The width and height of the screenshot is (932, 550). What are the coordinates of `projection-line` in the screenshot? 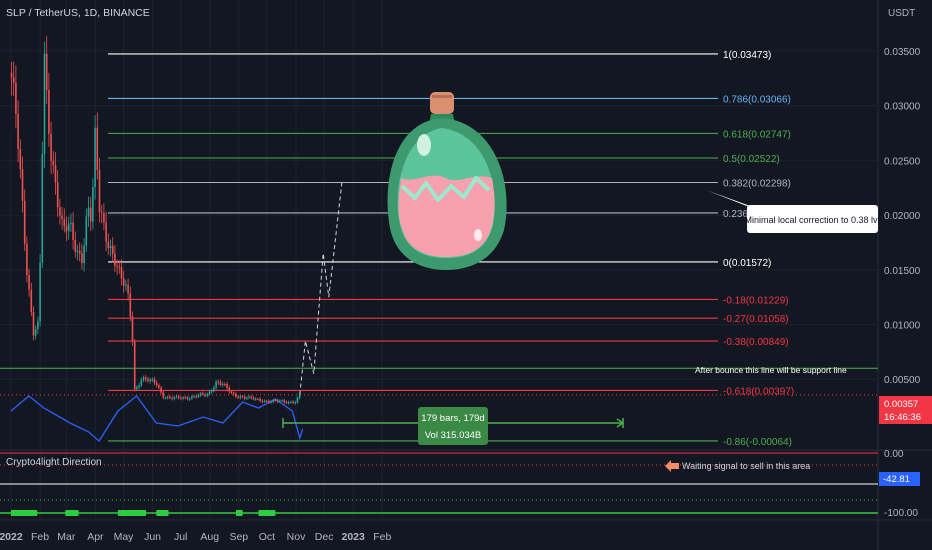 It's located at (321, 288).